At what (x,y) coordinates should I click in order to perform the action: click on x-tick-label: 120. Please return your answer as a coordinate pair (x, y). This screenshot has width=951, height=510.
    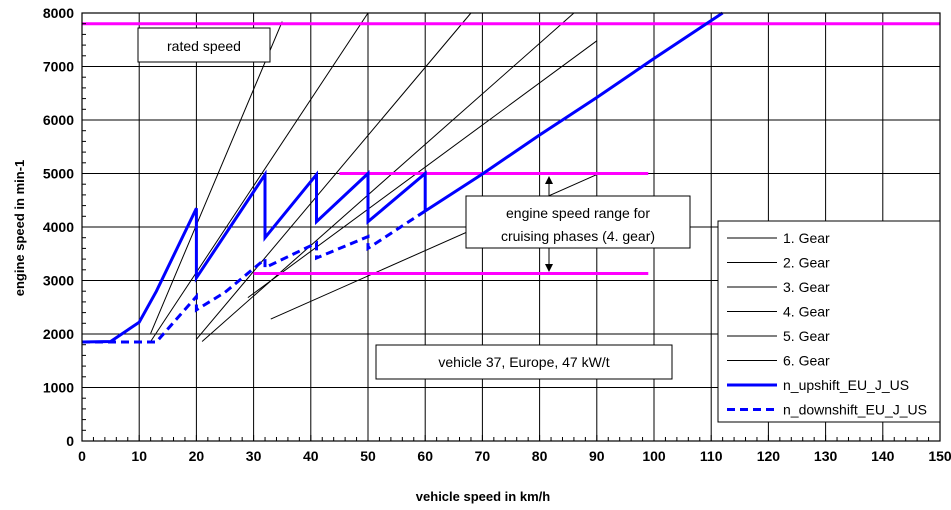
    Looking at the image, I should click on (769, 456).